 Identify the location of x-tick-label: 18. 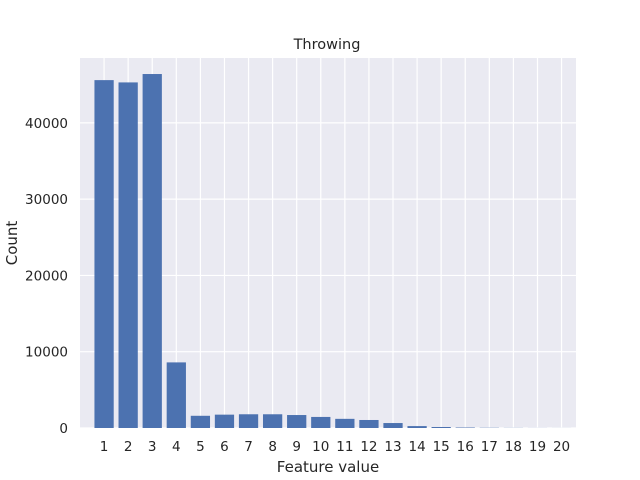
(513, 447).